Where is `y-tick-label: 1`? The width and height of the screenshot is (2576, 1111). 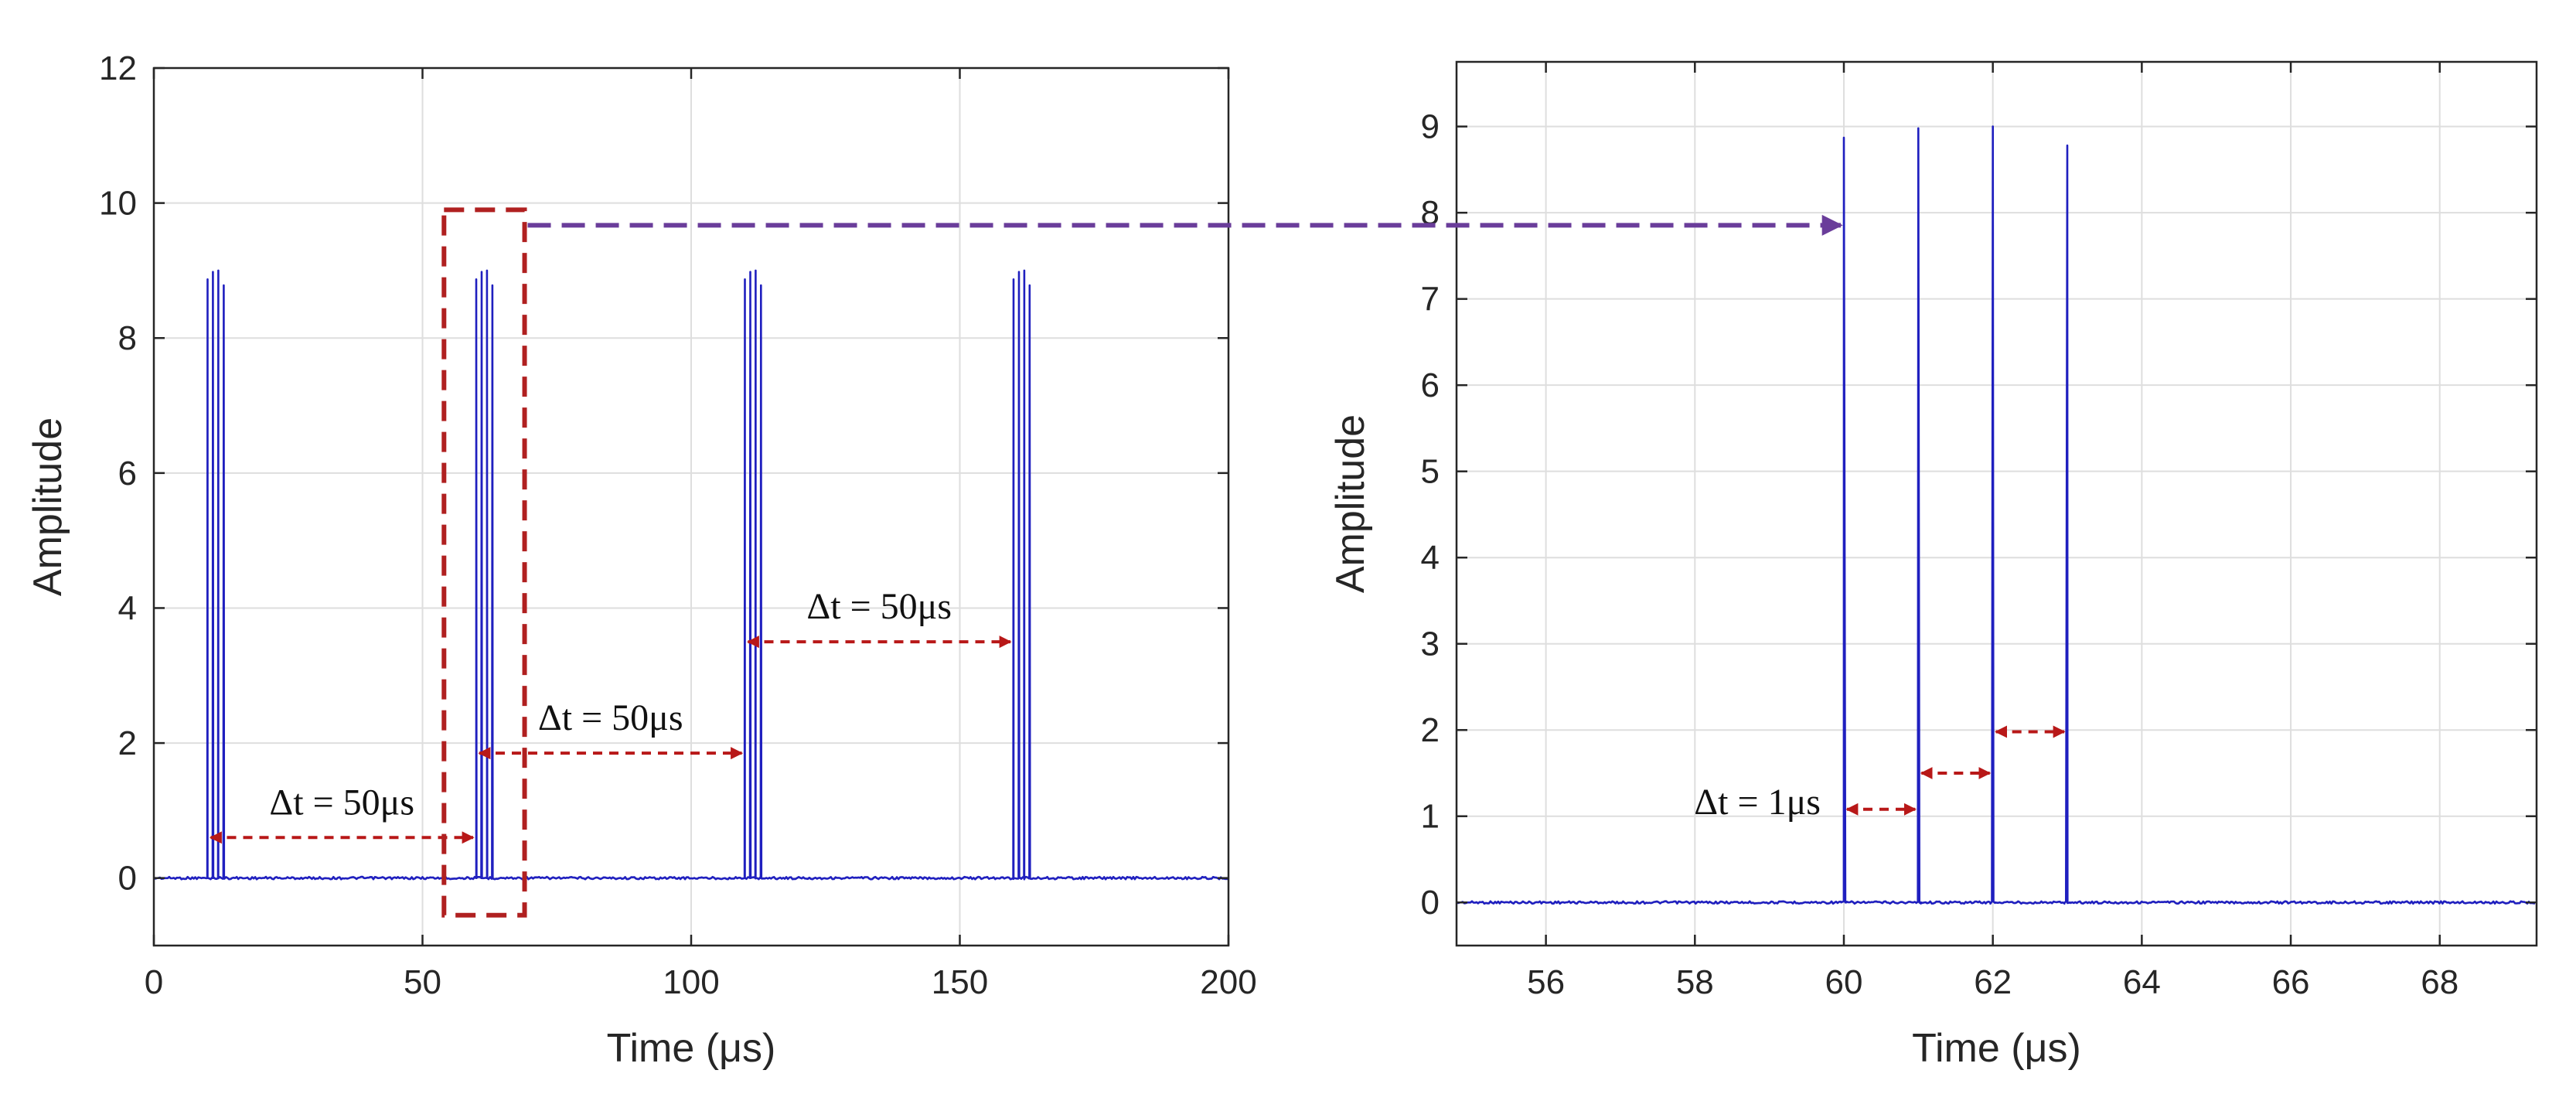
y-tick-label: 1 is located at coordinates (1430, 817).